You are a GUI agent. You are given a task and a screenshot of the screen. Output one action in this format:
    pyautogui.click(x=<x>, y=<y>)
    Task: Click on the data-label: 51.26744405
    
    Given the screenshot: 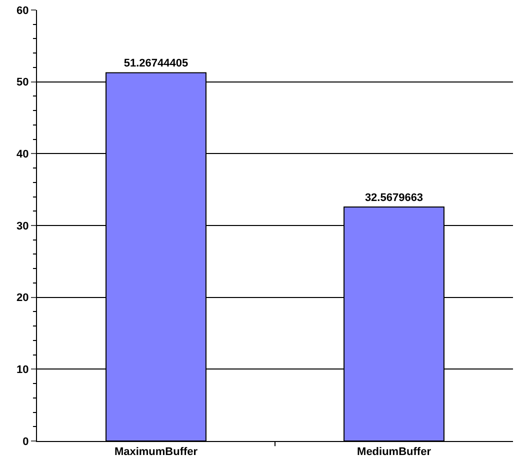 What is the action you would take?
    pyautogui.click(x=156, y=64)
    